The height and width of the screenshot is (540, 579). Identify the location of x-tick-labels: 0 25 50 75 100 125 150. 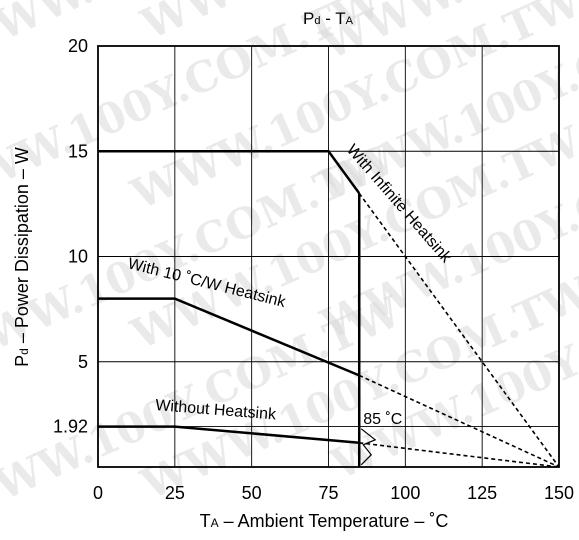
(333, 493).